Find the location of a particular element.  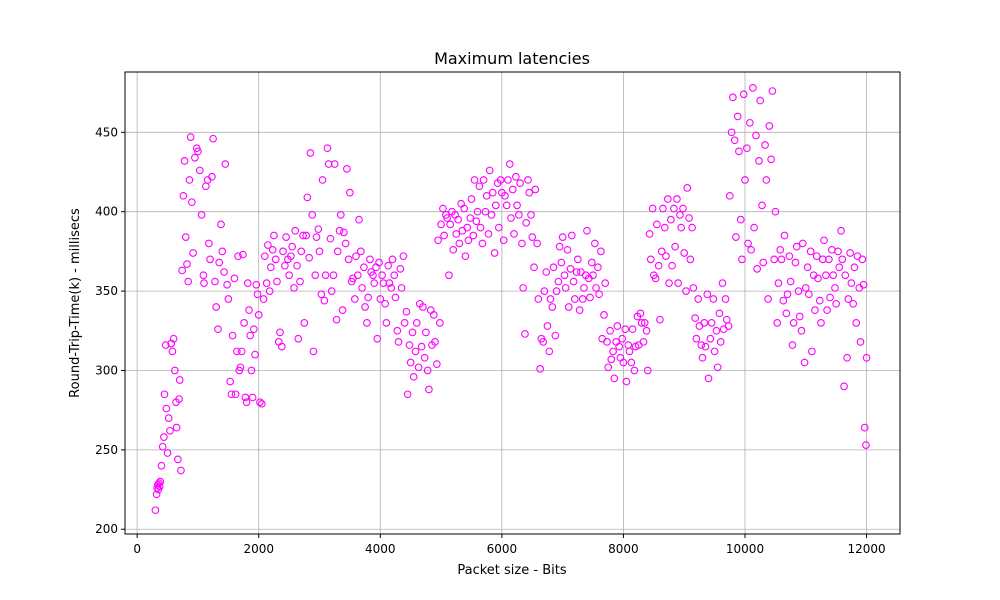

y-tick-label: 200 is located at coordinates (106, 529).